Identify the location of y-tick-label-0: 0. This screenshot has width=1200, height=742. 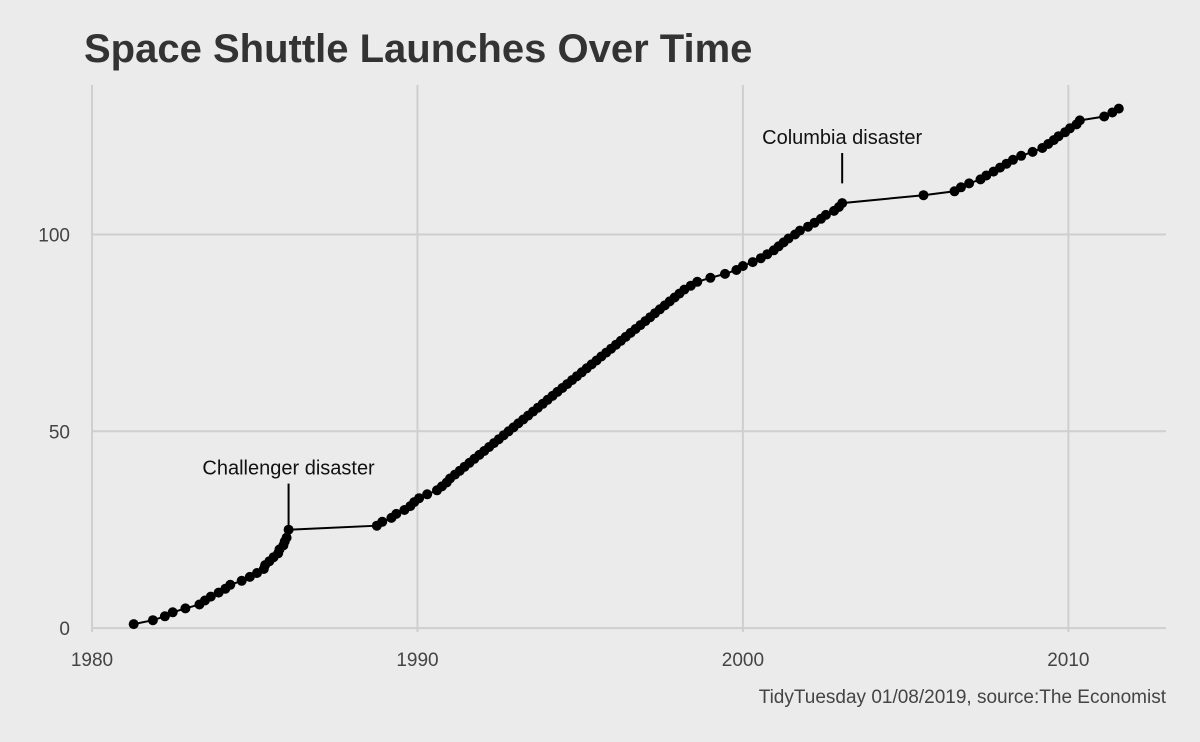
(64, 629).